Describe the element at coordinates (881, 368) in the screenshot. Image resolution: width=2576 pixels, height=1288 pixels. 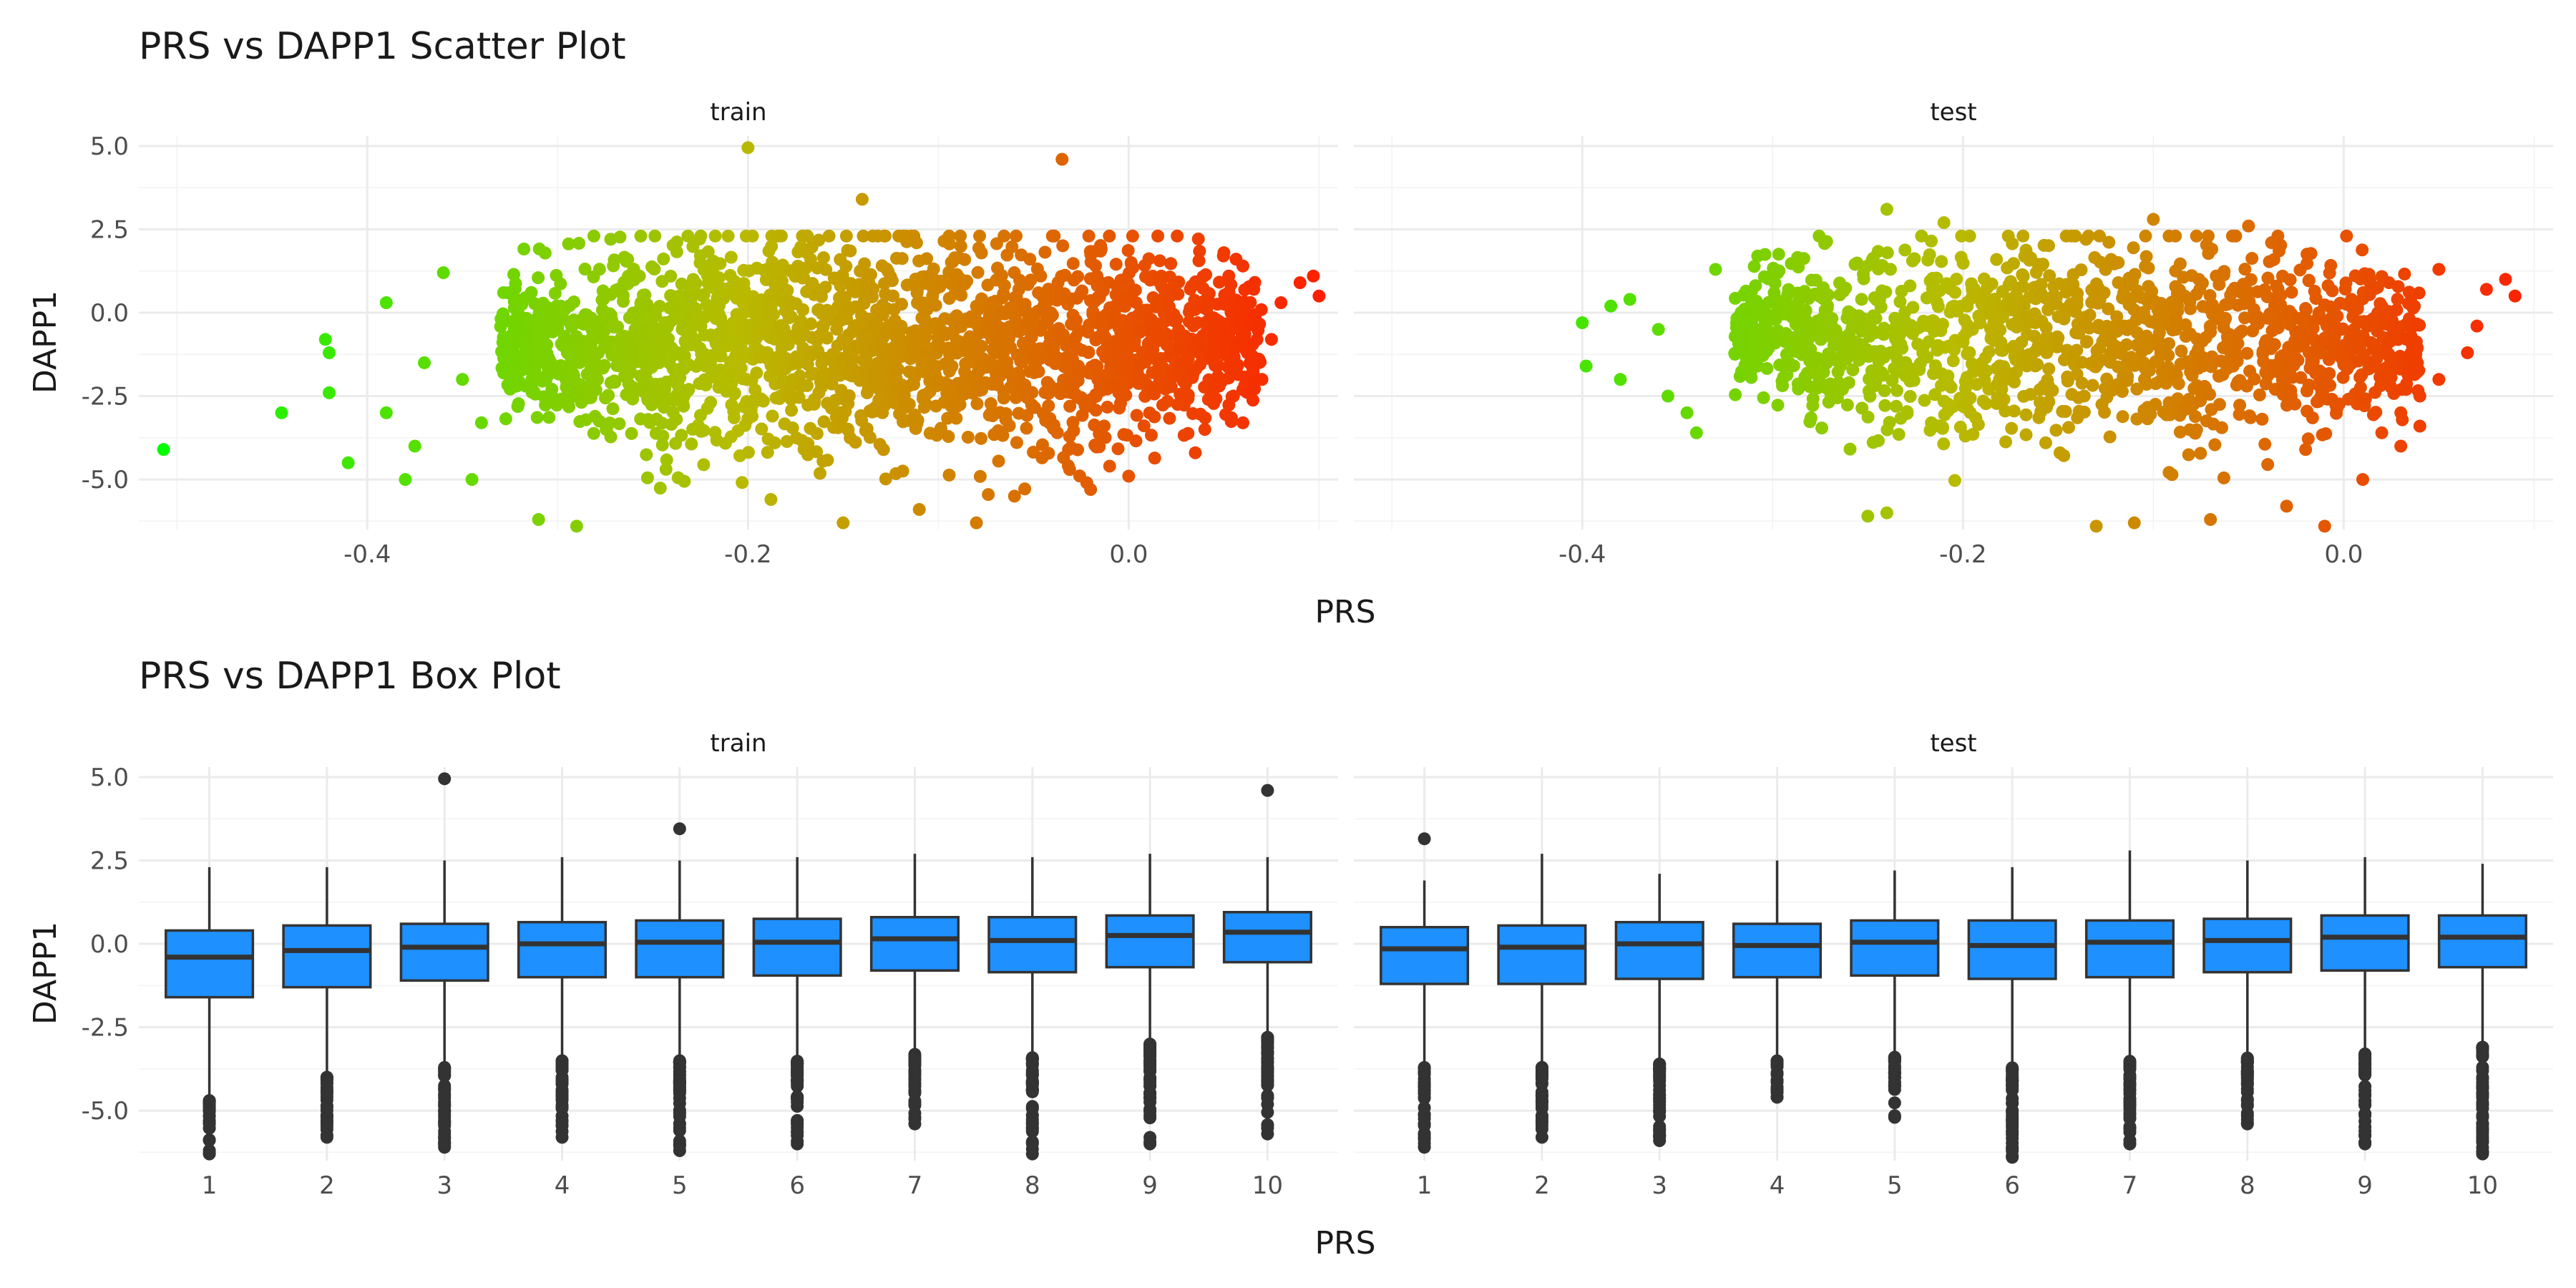
I see `scatter-point-cloud` at that location.